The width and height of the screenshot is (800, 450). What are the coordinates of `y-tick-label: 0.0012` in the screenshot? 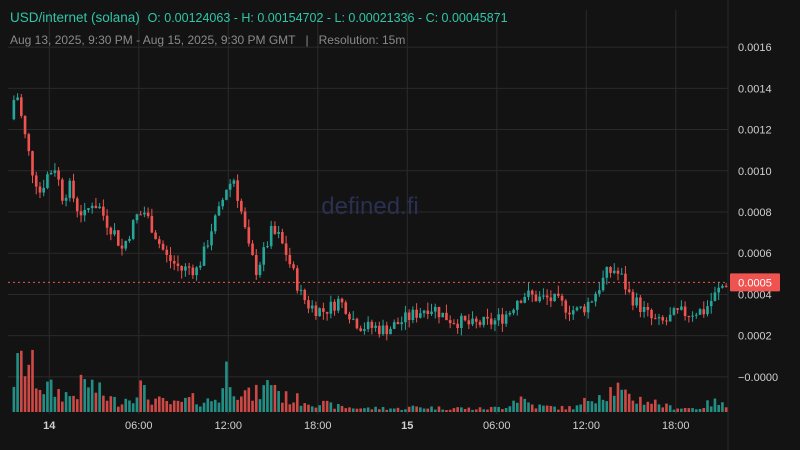 It's located at (755, 131).